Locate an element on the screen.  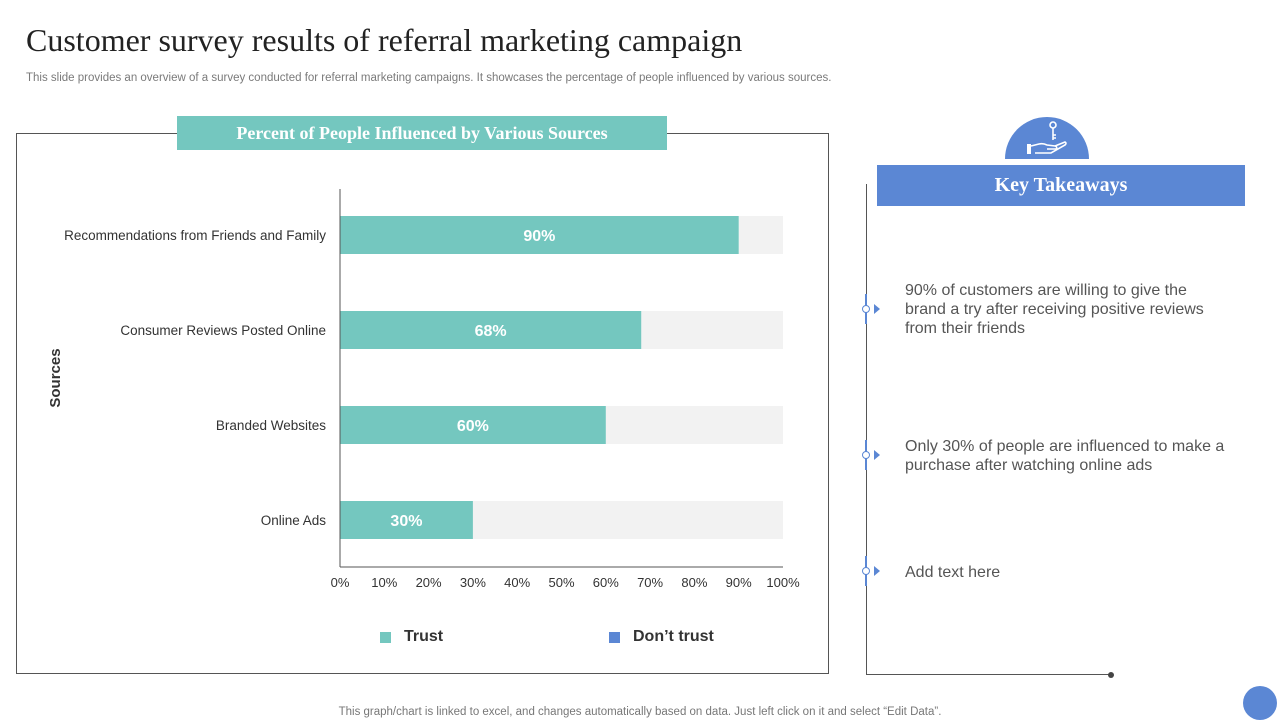
legend-swatch-trust is located at coordinates (385, 637).